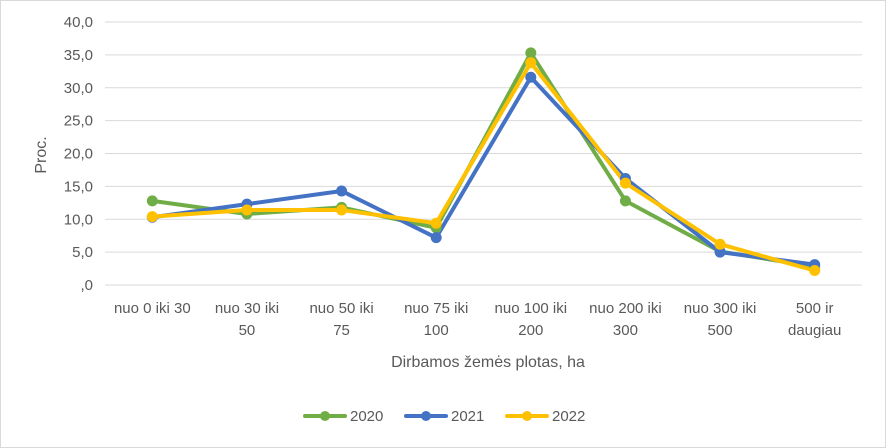 The width and height of the screenshot is (886, 448). I want to click on y-axis-ticks: 40,0 35,0 30,0 25,0 20,0 15,0 10,0 5,0 ,0, so click(78, 154).